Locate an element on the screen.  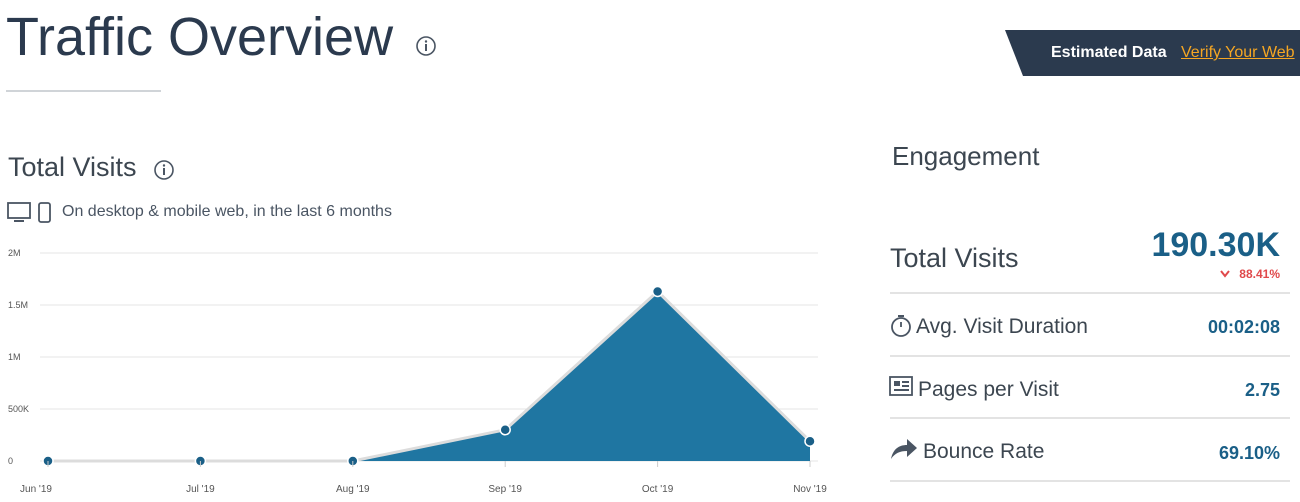
x-tick-label: Jul '19 is located at coordinates (200, 489).